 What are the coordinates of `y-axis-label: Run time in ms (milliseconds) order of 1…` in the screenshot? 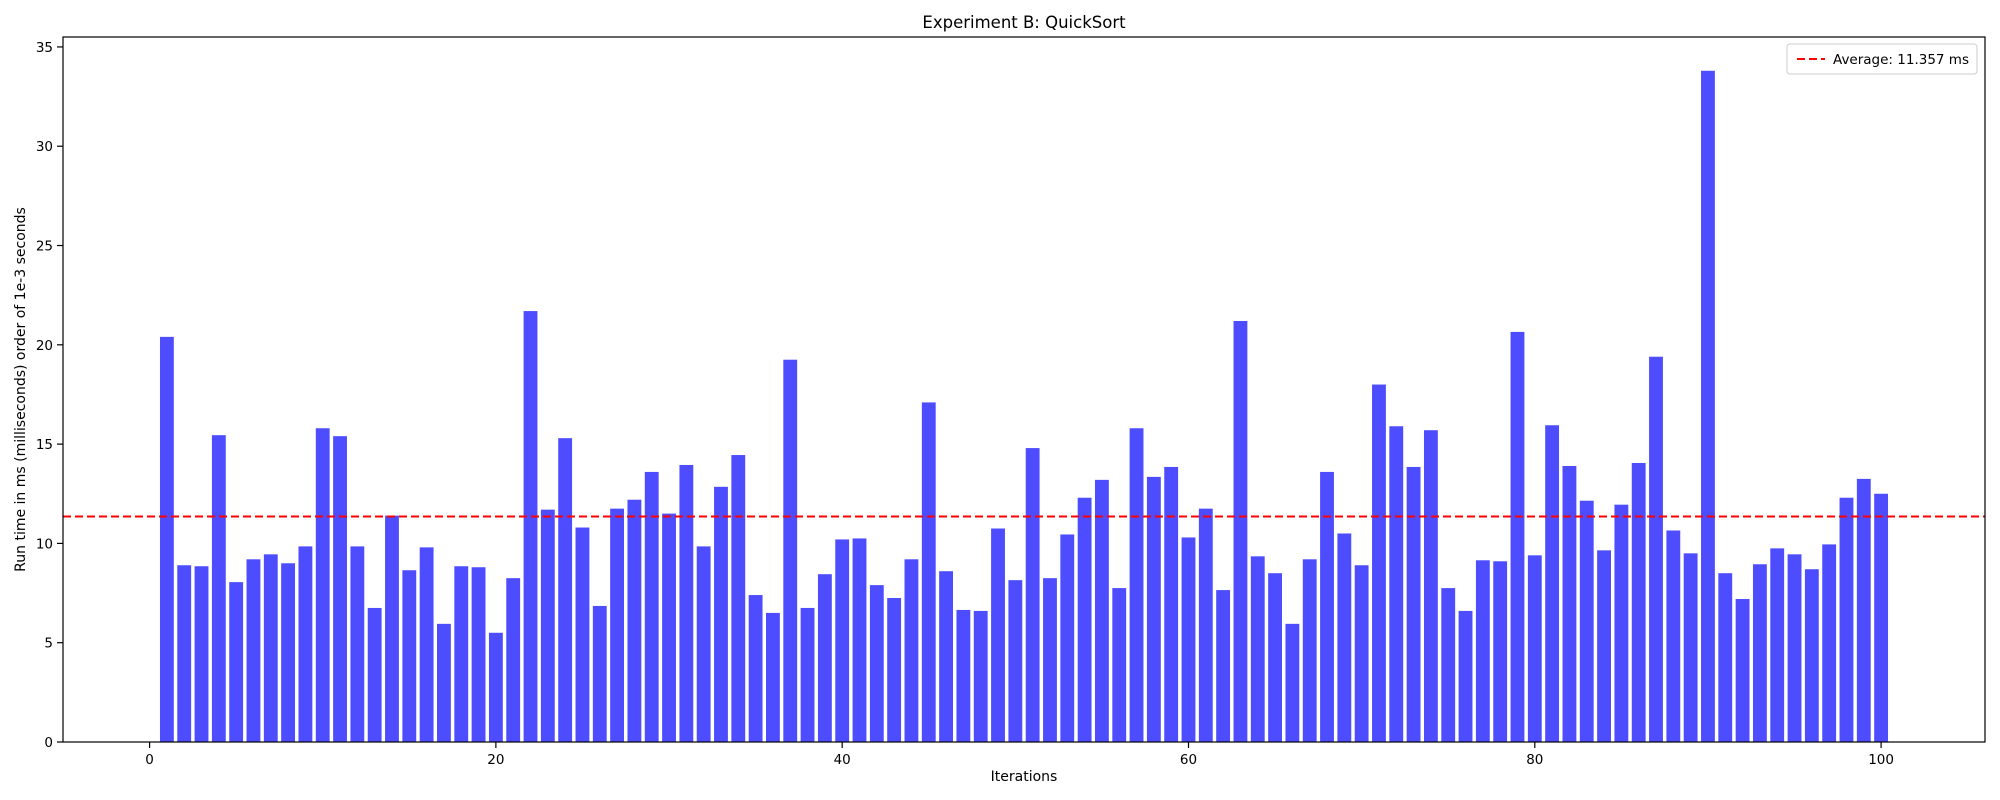 It's located at (21, 389).